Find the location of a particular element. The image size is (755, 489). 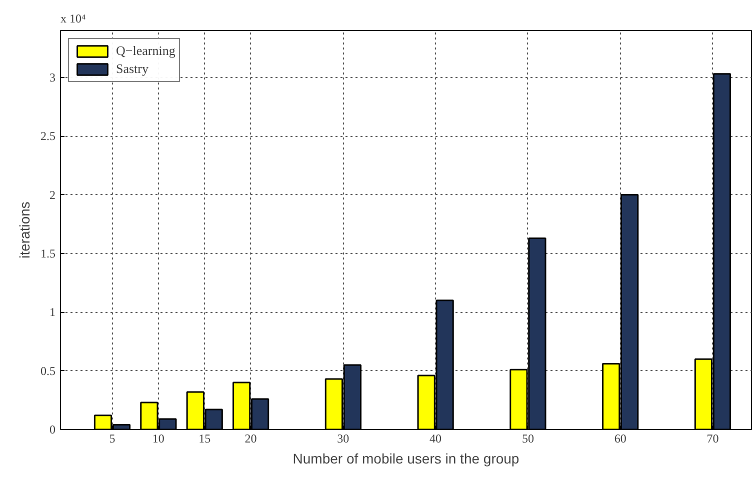

y-tick-label: 1.5 is located at coordinates (48, 253).